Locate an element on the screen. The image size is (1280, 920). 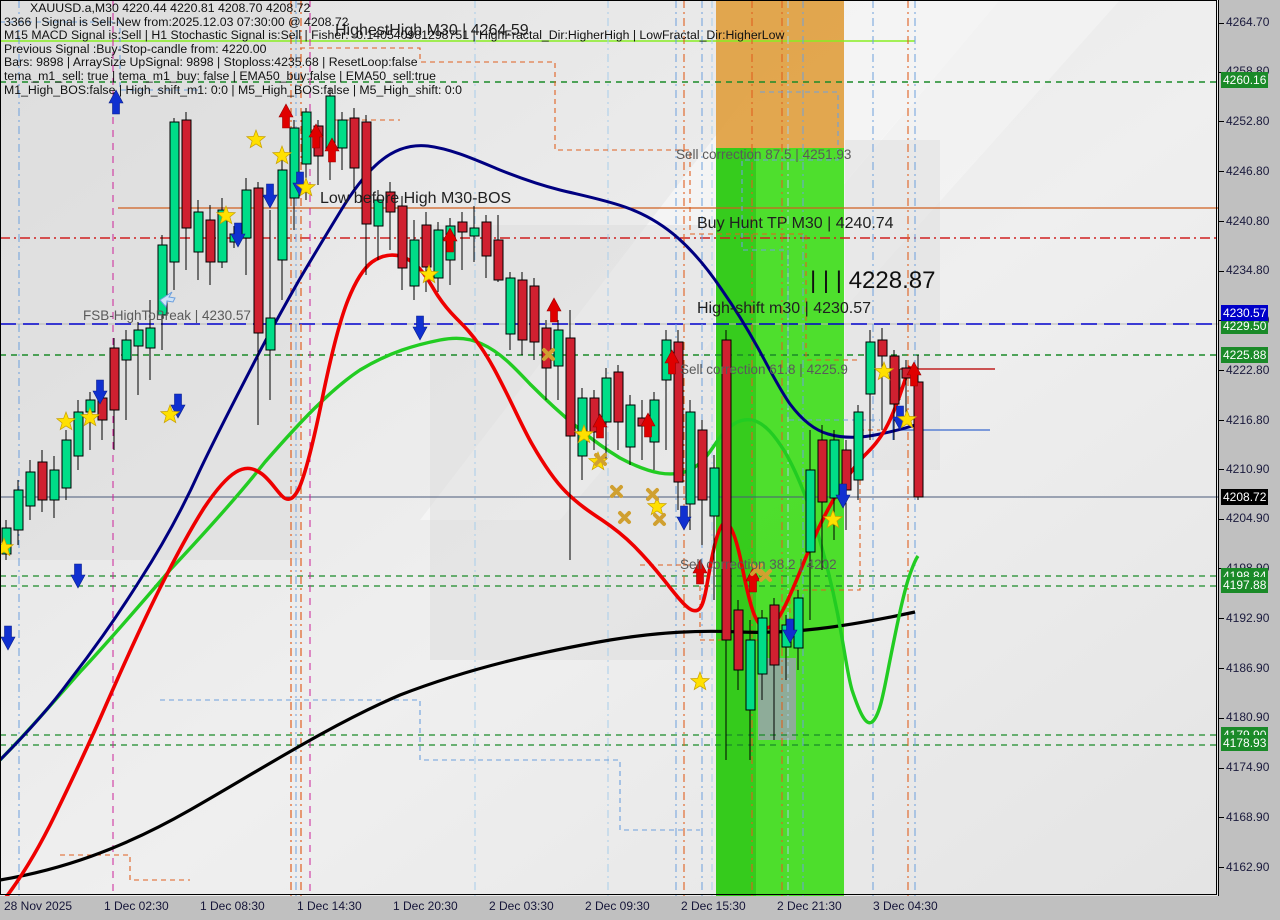
time-tick: 2 Dec 21:30 is located at coordinates (809, 906).